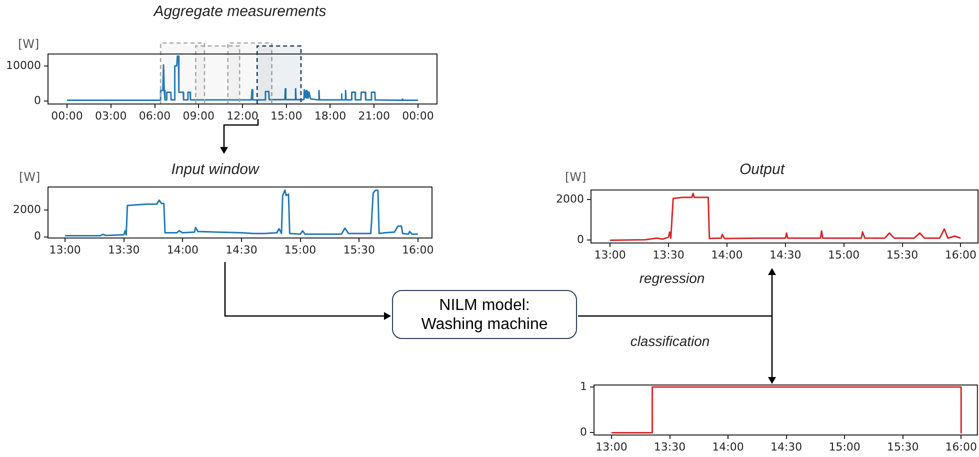 This screenshot has height=457, width=979. Describe the element at coordinates (484, 314) in the screenshot. I see `text: NILM model: Washing machine` at that location.